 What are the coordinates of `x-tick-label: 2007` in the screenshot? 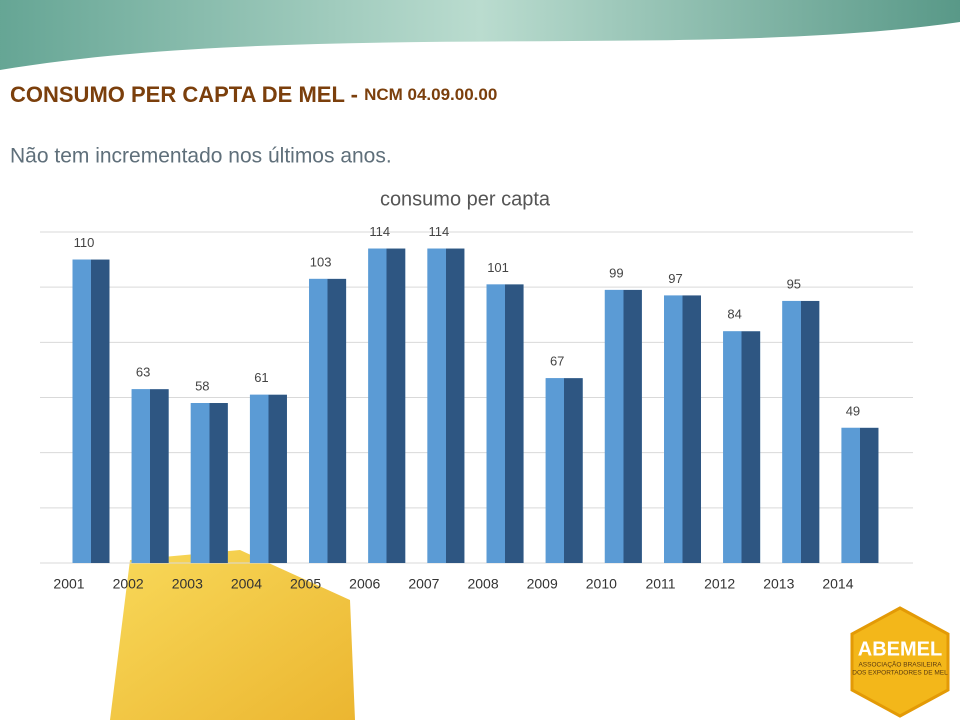 It's located at (423, 584).